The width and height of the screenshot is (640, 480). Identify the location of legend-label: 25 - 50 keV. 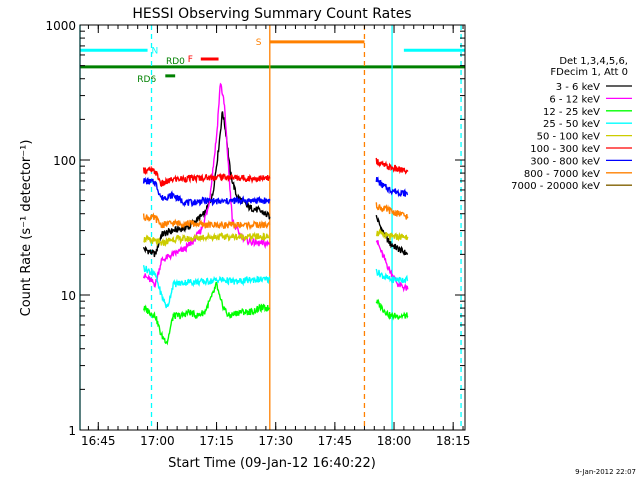
(571, 124).